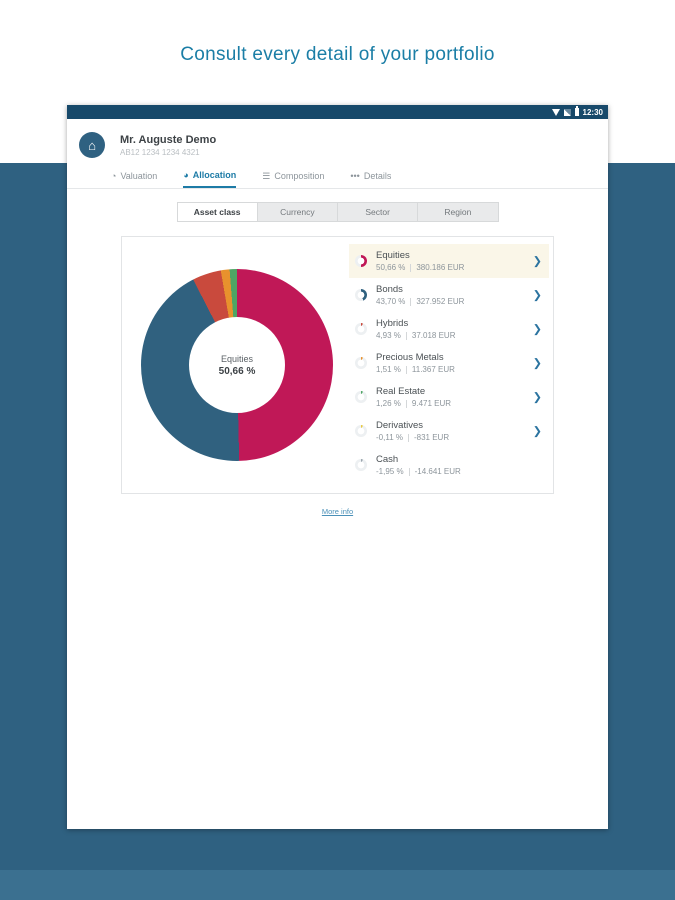 This screenshot has width=675, height=900. Describe the element at coordinates (390, 471) in the screenshot. I see `asset-pct: -1,95 %` at that location.